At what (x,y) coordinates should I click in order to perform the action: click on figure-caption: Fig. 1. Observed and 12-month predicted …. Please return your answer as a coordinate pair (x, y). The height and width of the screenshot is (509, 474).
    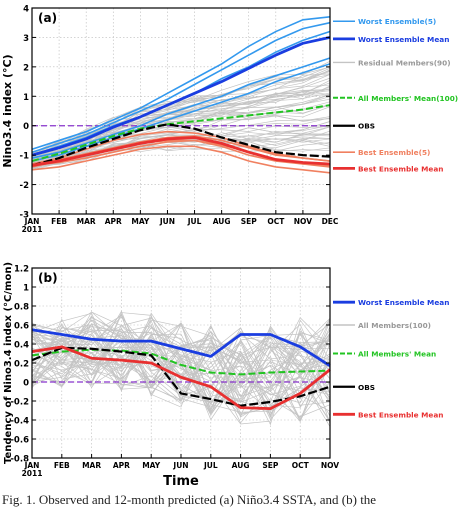
    Looking at the image, I should click on (189, 499).